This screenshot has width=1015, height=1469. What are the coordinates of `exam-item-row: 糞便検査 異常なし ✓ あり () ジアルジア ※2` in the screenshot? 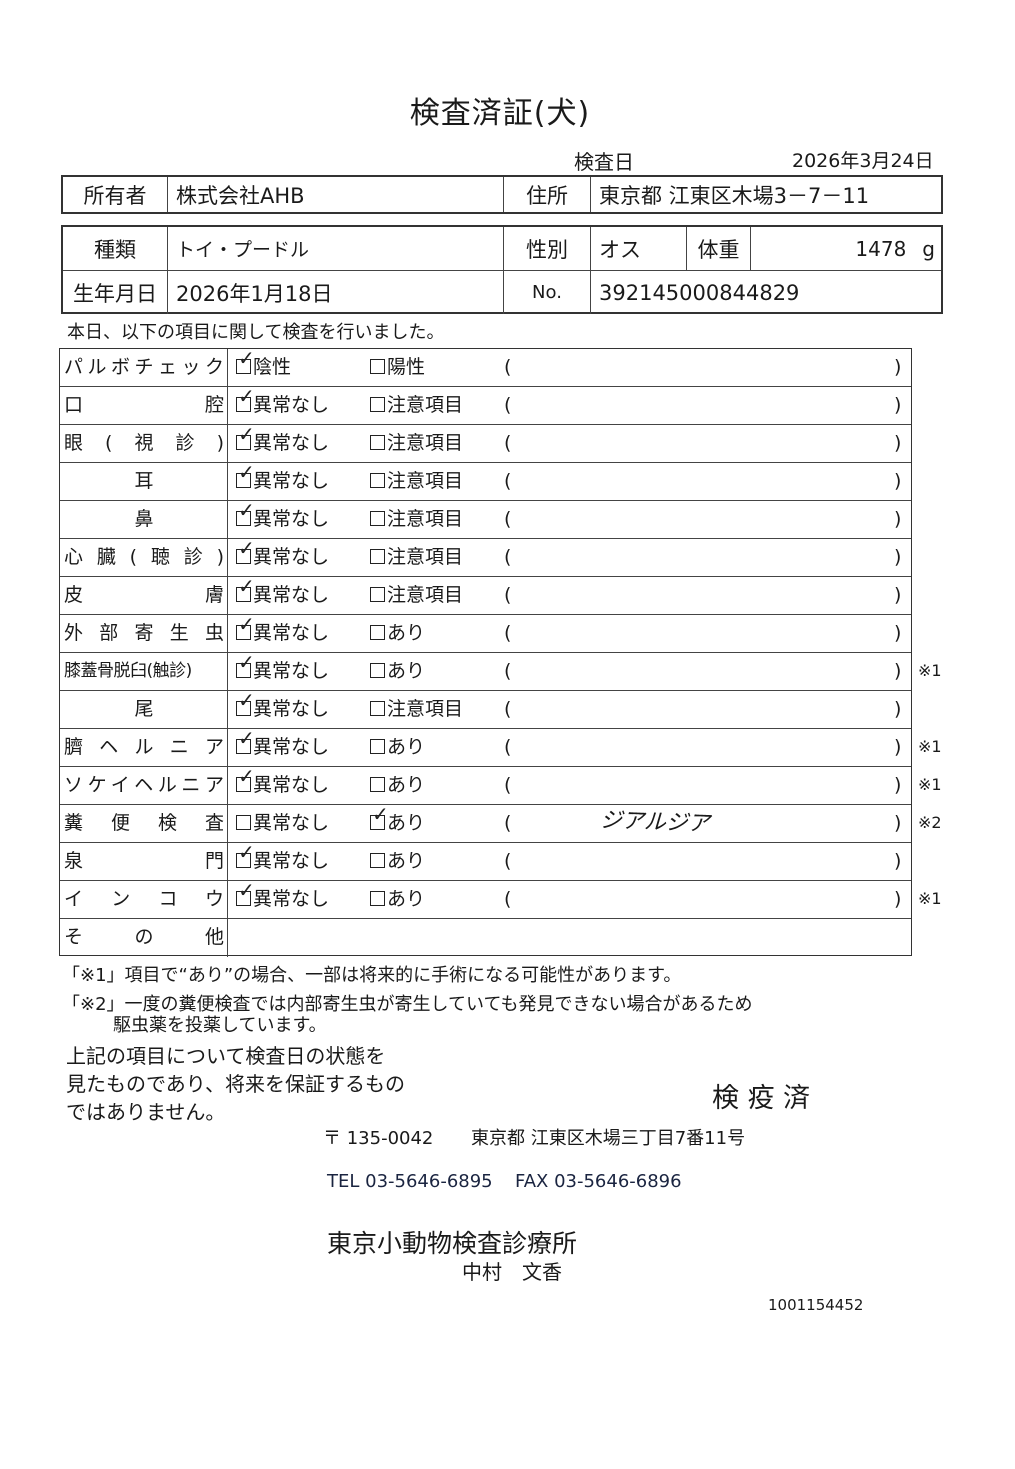 It's located at (501, 823).